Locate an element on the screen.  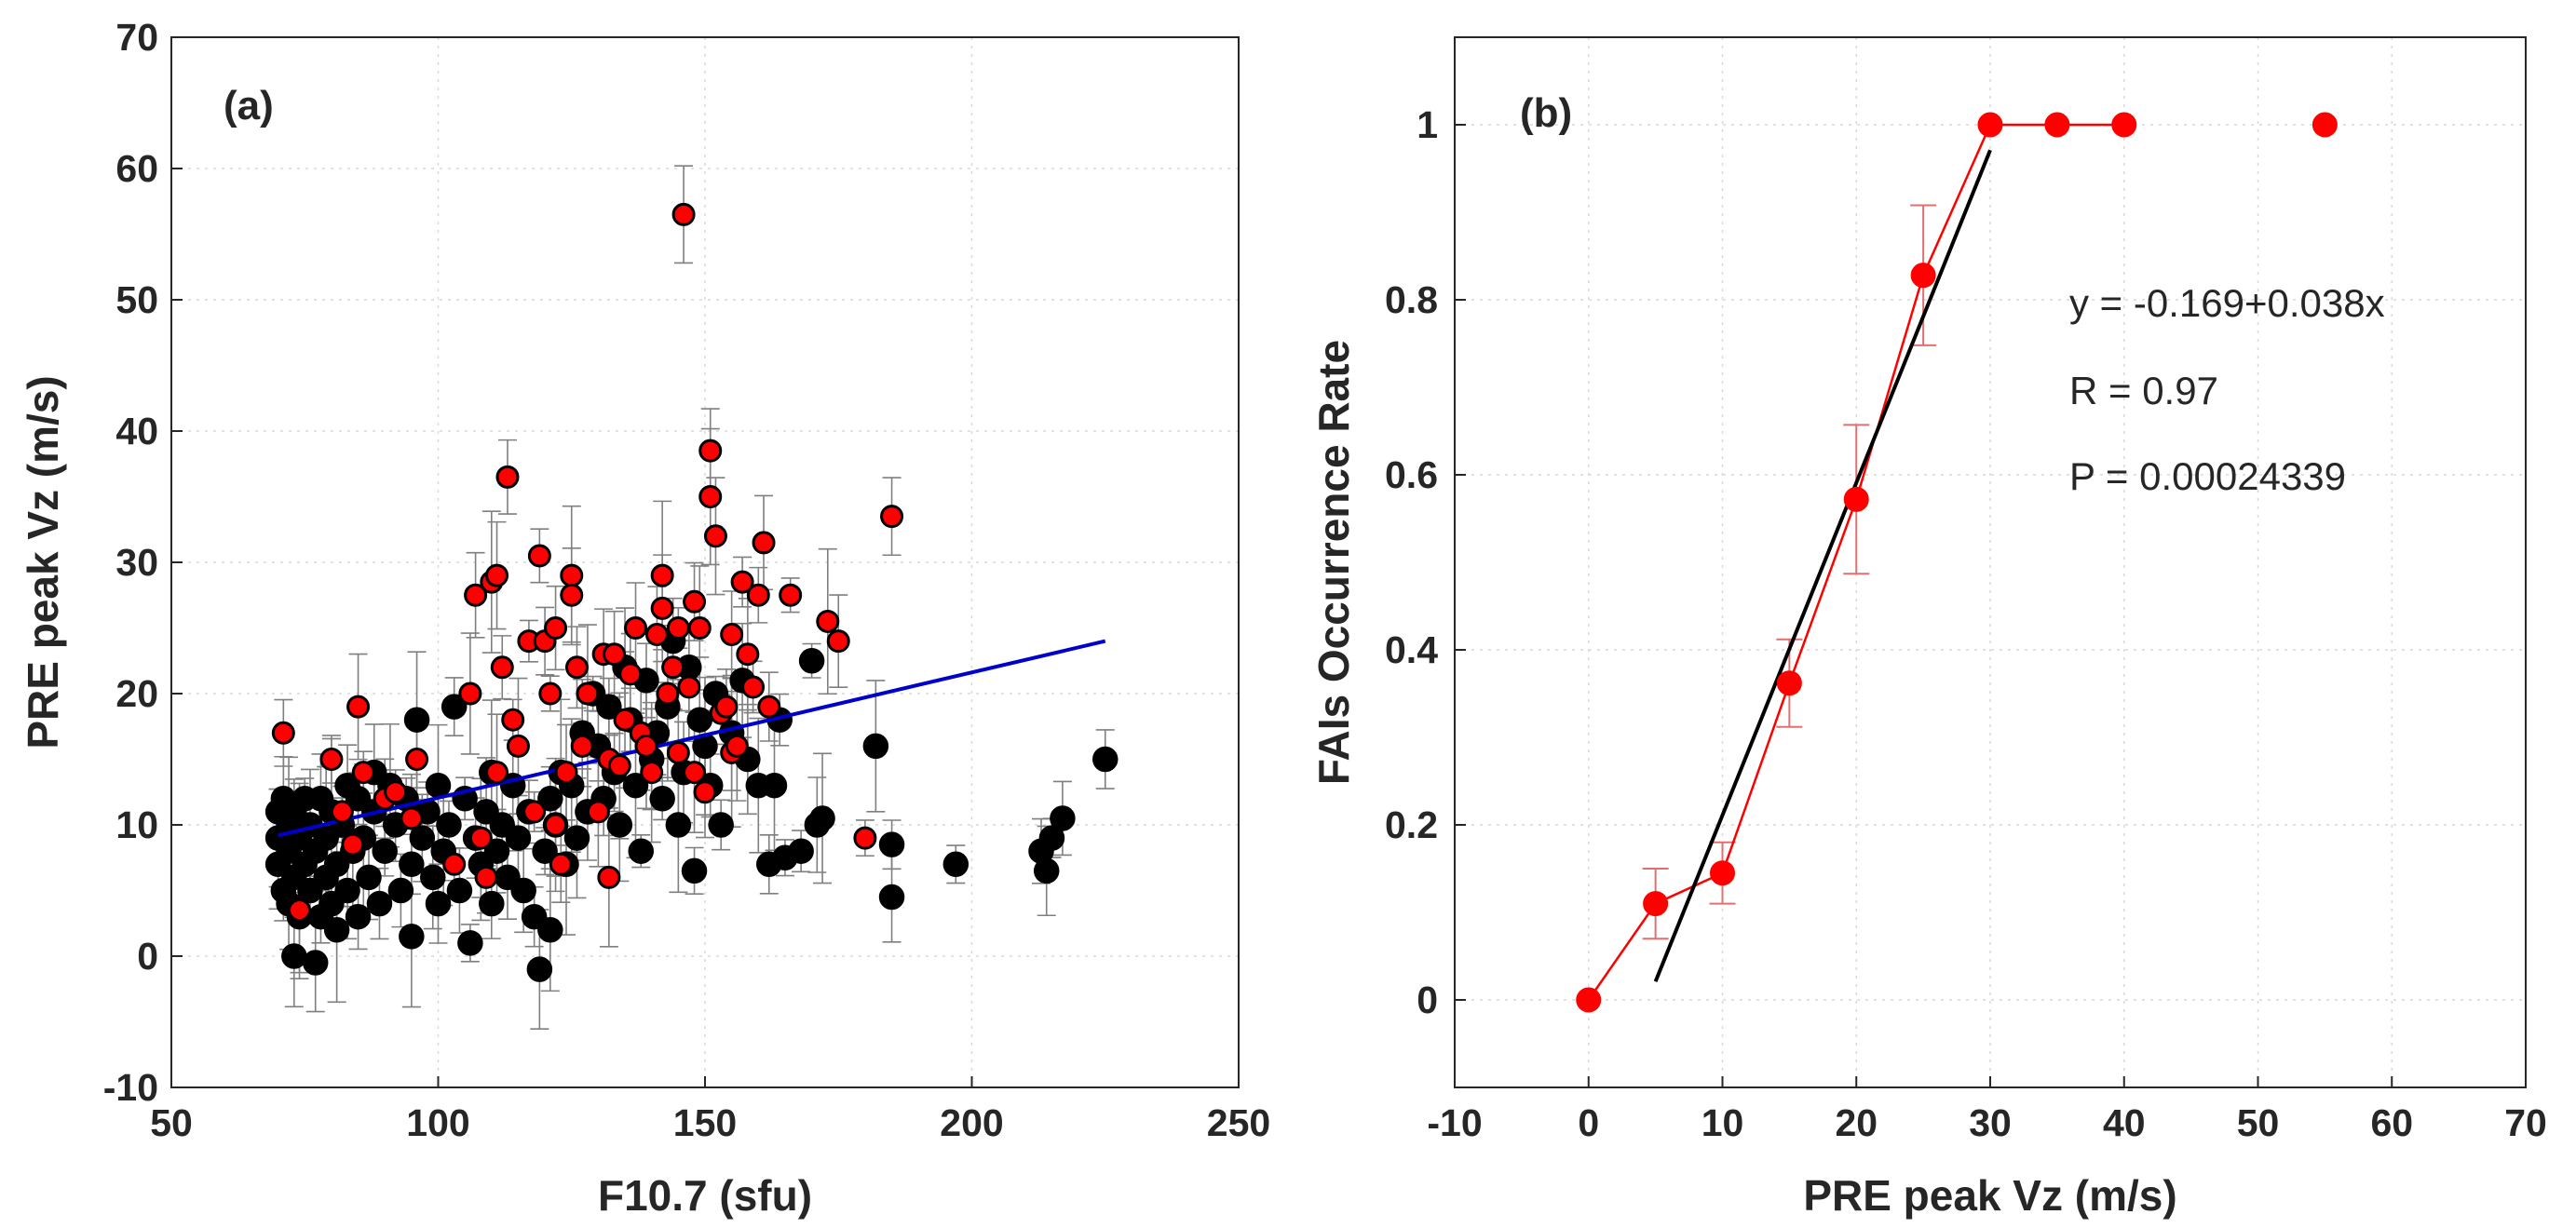
panel-a-label: (a) is located at coordinates (249, 105).